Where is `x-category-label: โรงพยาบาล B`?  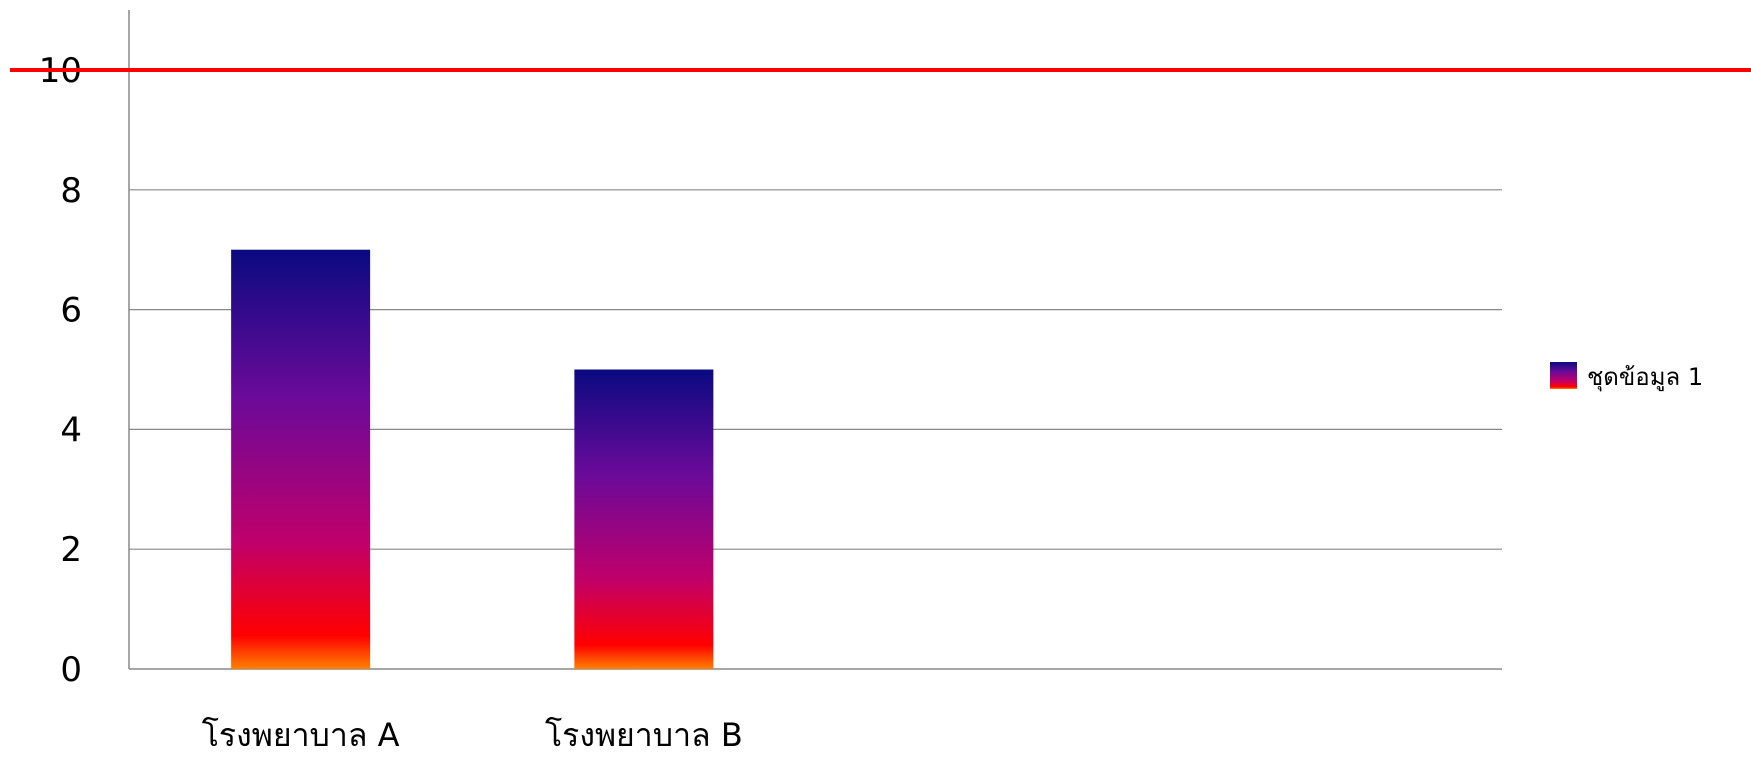
x-category-label: โรงพยาบาล B is located at coordinates (644, 735).